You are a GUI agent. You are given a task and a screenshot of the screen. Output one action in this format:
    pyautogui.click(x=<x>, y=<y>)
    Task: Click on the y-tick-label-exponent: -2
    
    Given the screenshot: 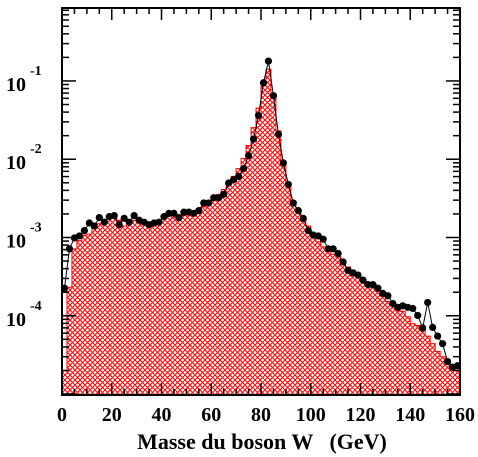 What is the action you would take?
    pyautogui.click(x=36, y=149)
    